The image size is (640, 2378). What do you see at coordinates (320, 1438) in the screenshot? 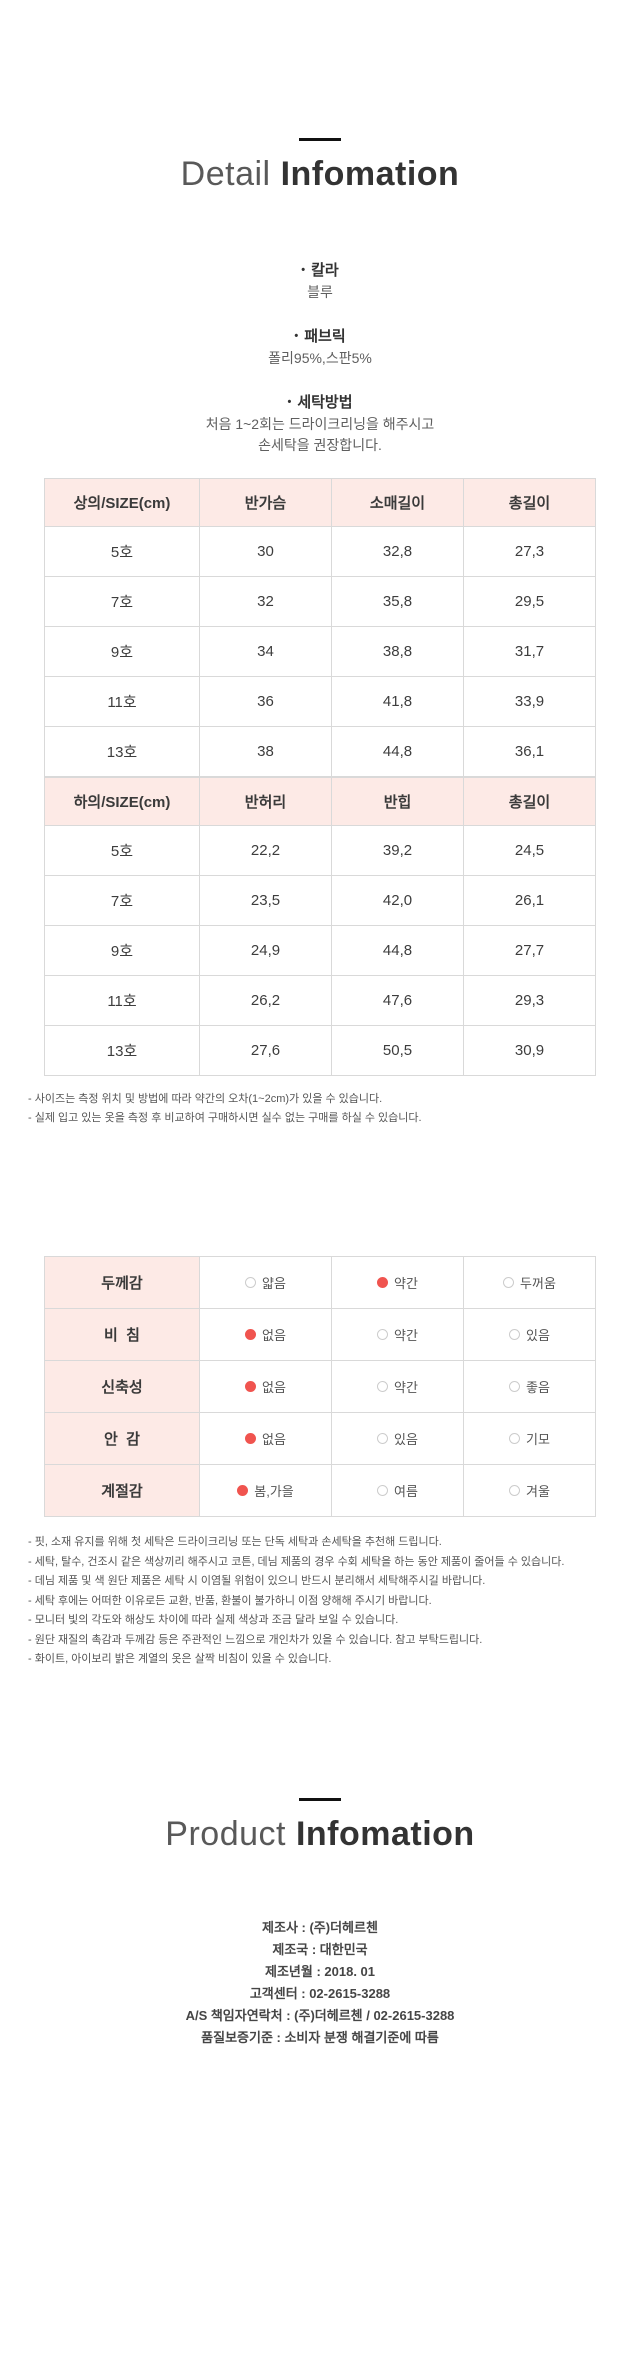
I see `attribute-row: 안 감 없음 있음 기모` at bounding box center [320, 1438].